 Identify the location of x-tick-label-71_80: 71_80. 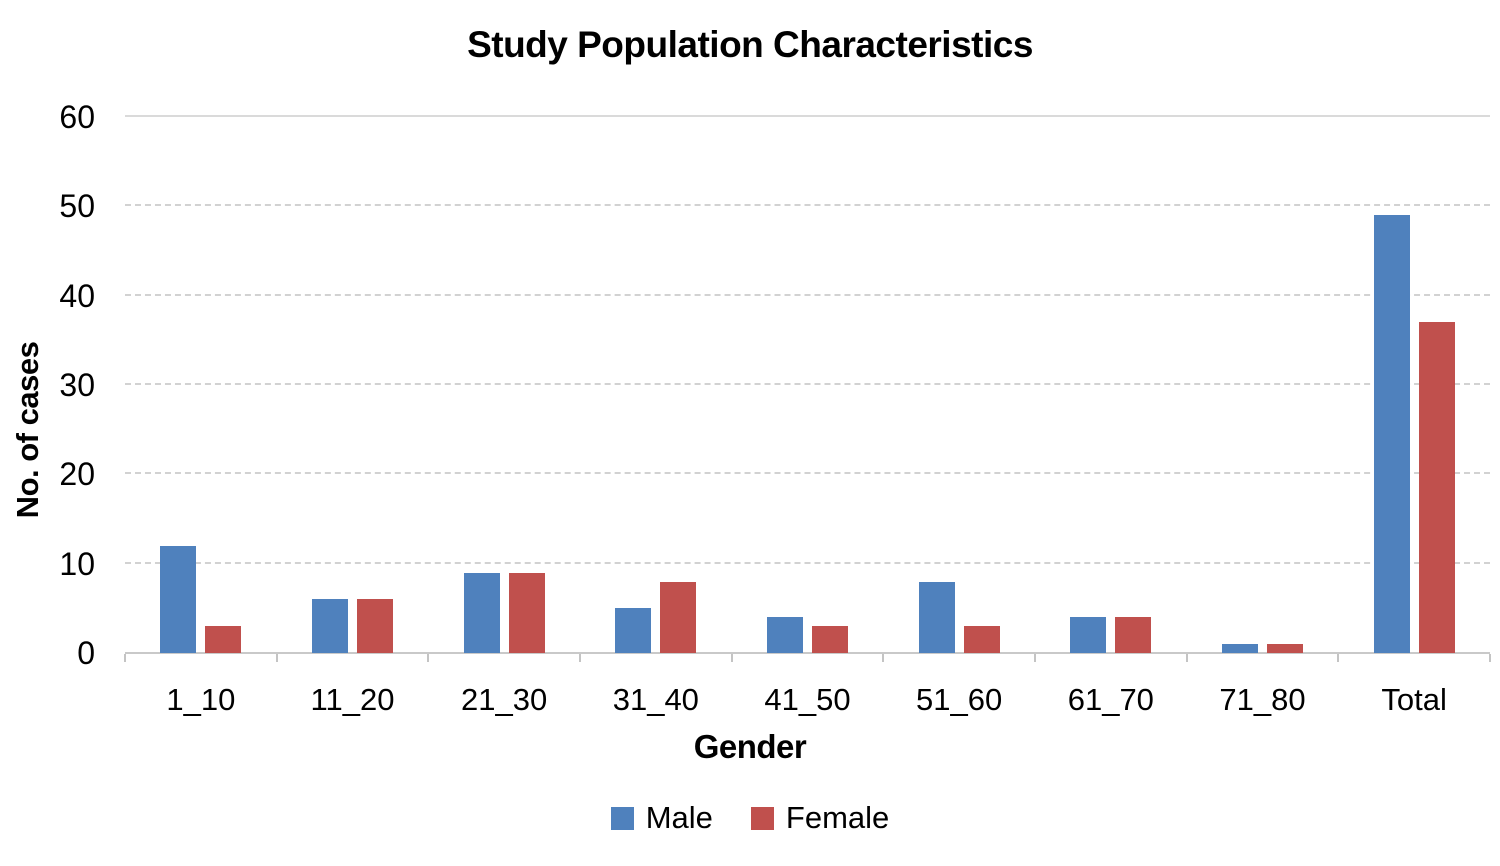
(1262, 699).